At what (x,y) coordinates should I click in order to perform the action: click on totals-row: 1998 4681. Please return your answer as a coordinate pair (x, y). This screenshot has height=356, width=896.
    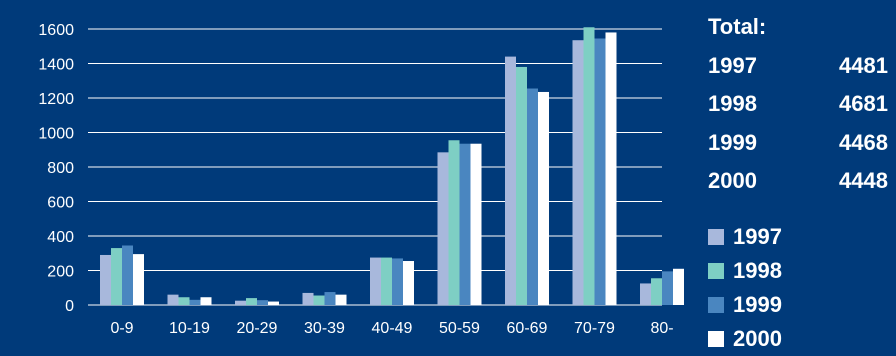
    Looking at the image, I should click on (798, 104).